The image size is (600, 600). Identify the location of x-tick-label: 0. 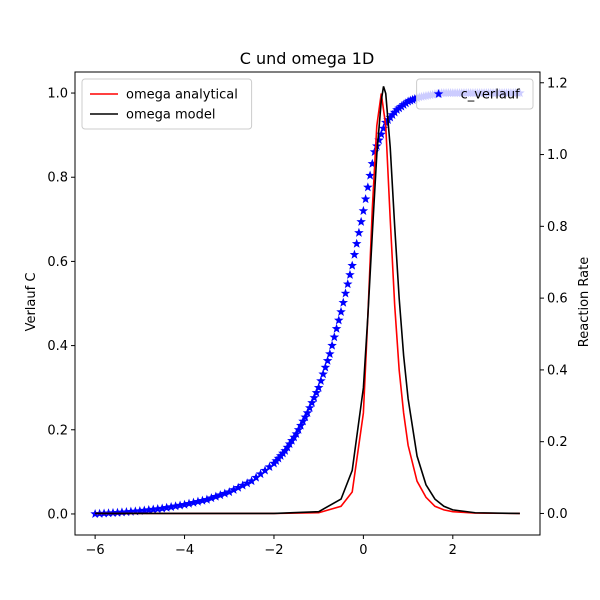
(363, 550).